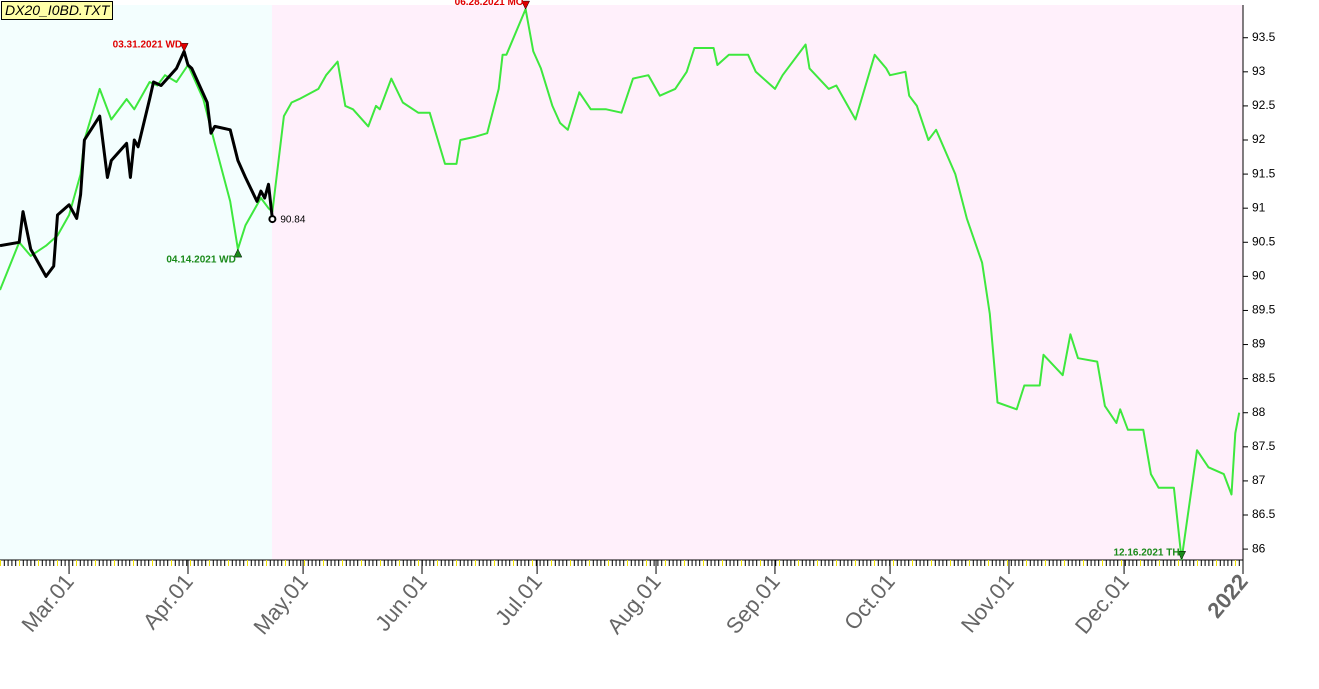 Image resolution: width=1319 pixels, height=689 pixels. What do you see at coordinates (1259, 71) in the screenshot?
I see `y-tick-label: 93` at bounding box center [1259, 71].